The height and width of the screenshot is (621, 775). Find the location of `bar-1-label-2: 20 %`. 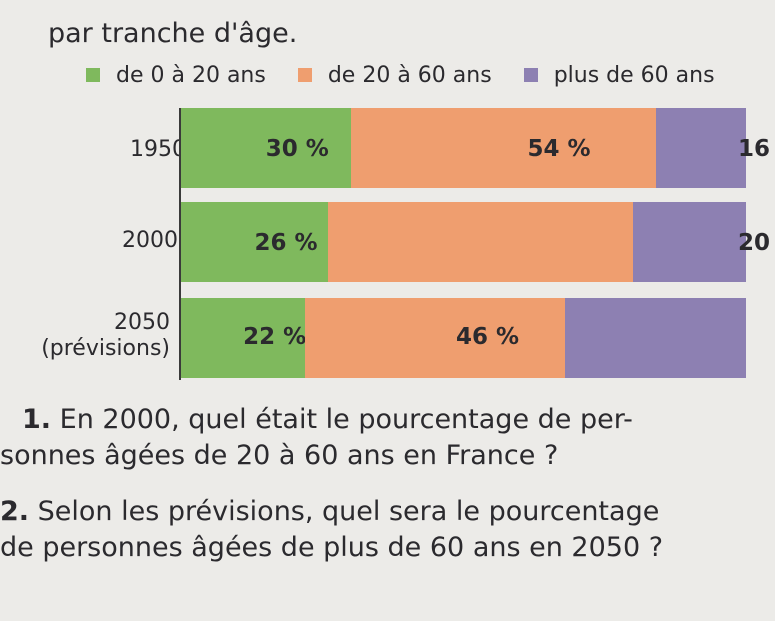

bar-1-label-2: 20 % is located at coordinates (756, 243).